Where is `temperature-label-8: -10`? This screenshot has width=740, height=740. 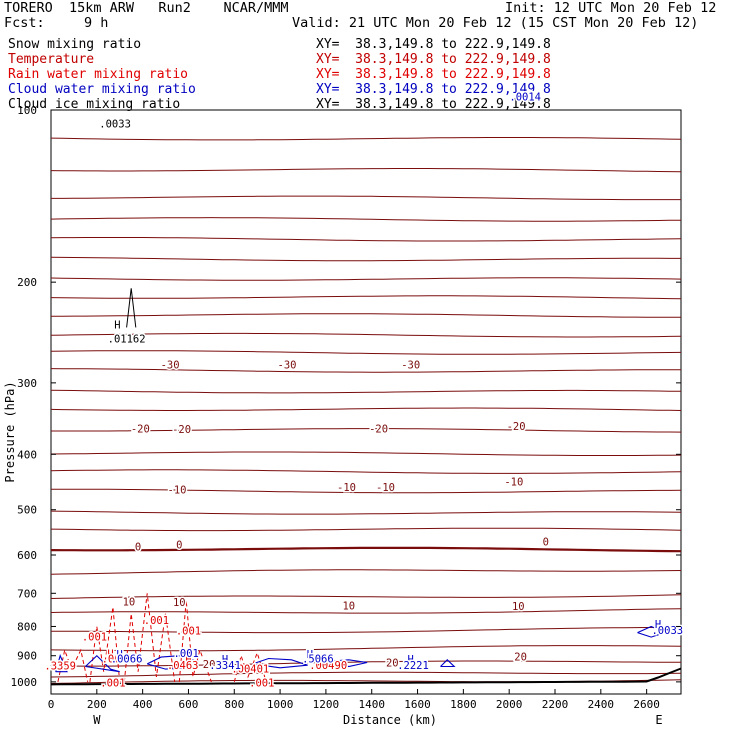 temperature-label-8: -10 is located at coordinates (346, 488).